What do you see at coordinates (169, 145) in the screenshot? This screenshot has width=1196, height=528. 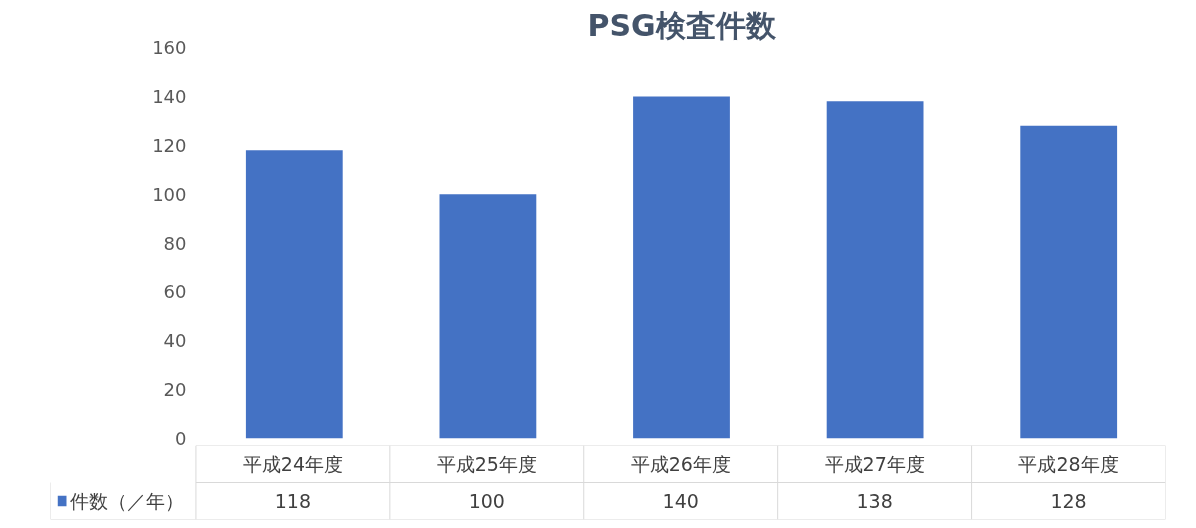 I see `y-tick-label: 120` at bounding box center [169, 145].